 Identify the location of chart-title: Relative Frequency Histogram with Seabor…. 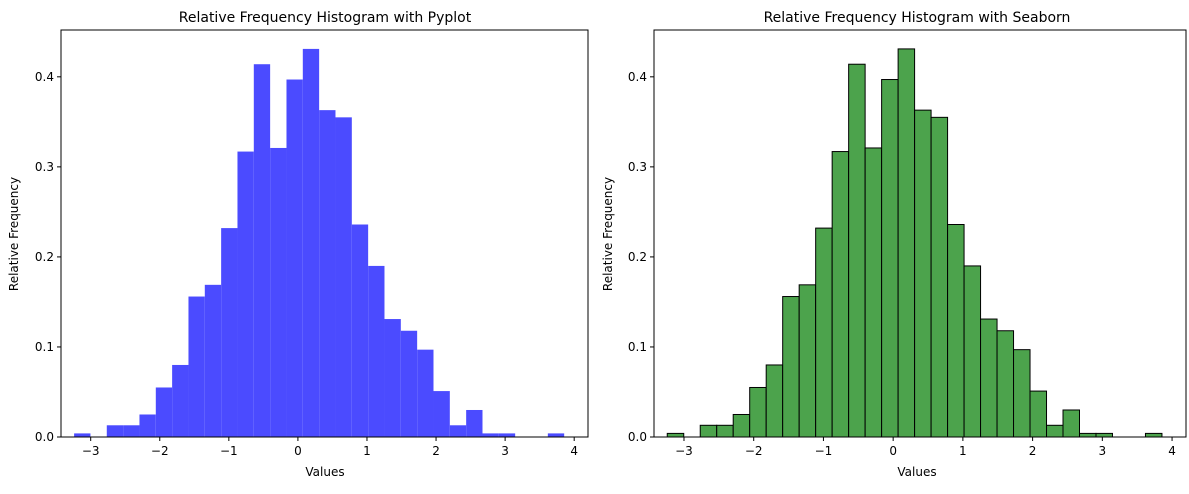
(917, 18).